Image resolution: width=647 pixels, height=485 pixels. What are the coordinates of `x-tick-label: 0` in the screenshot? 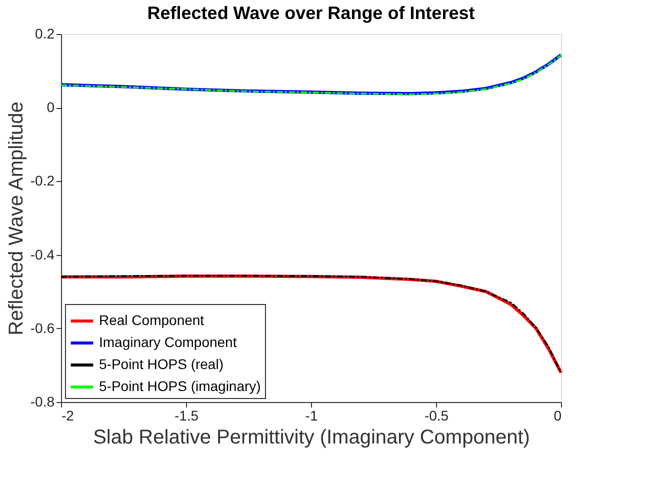 It's located at (558, 416).